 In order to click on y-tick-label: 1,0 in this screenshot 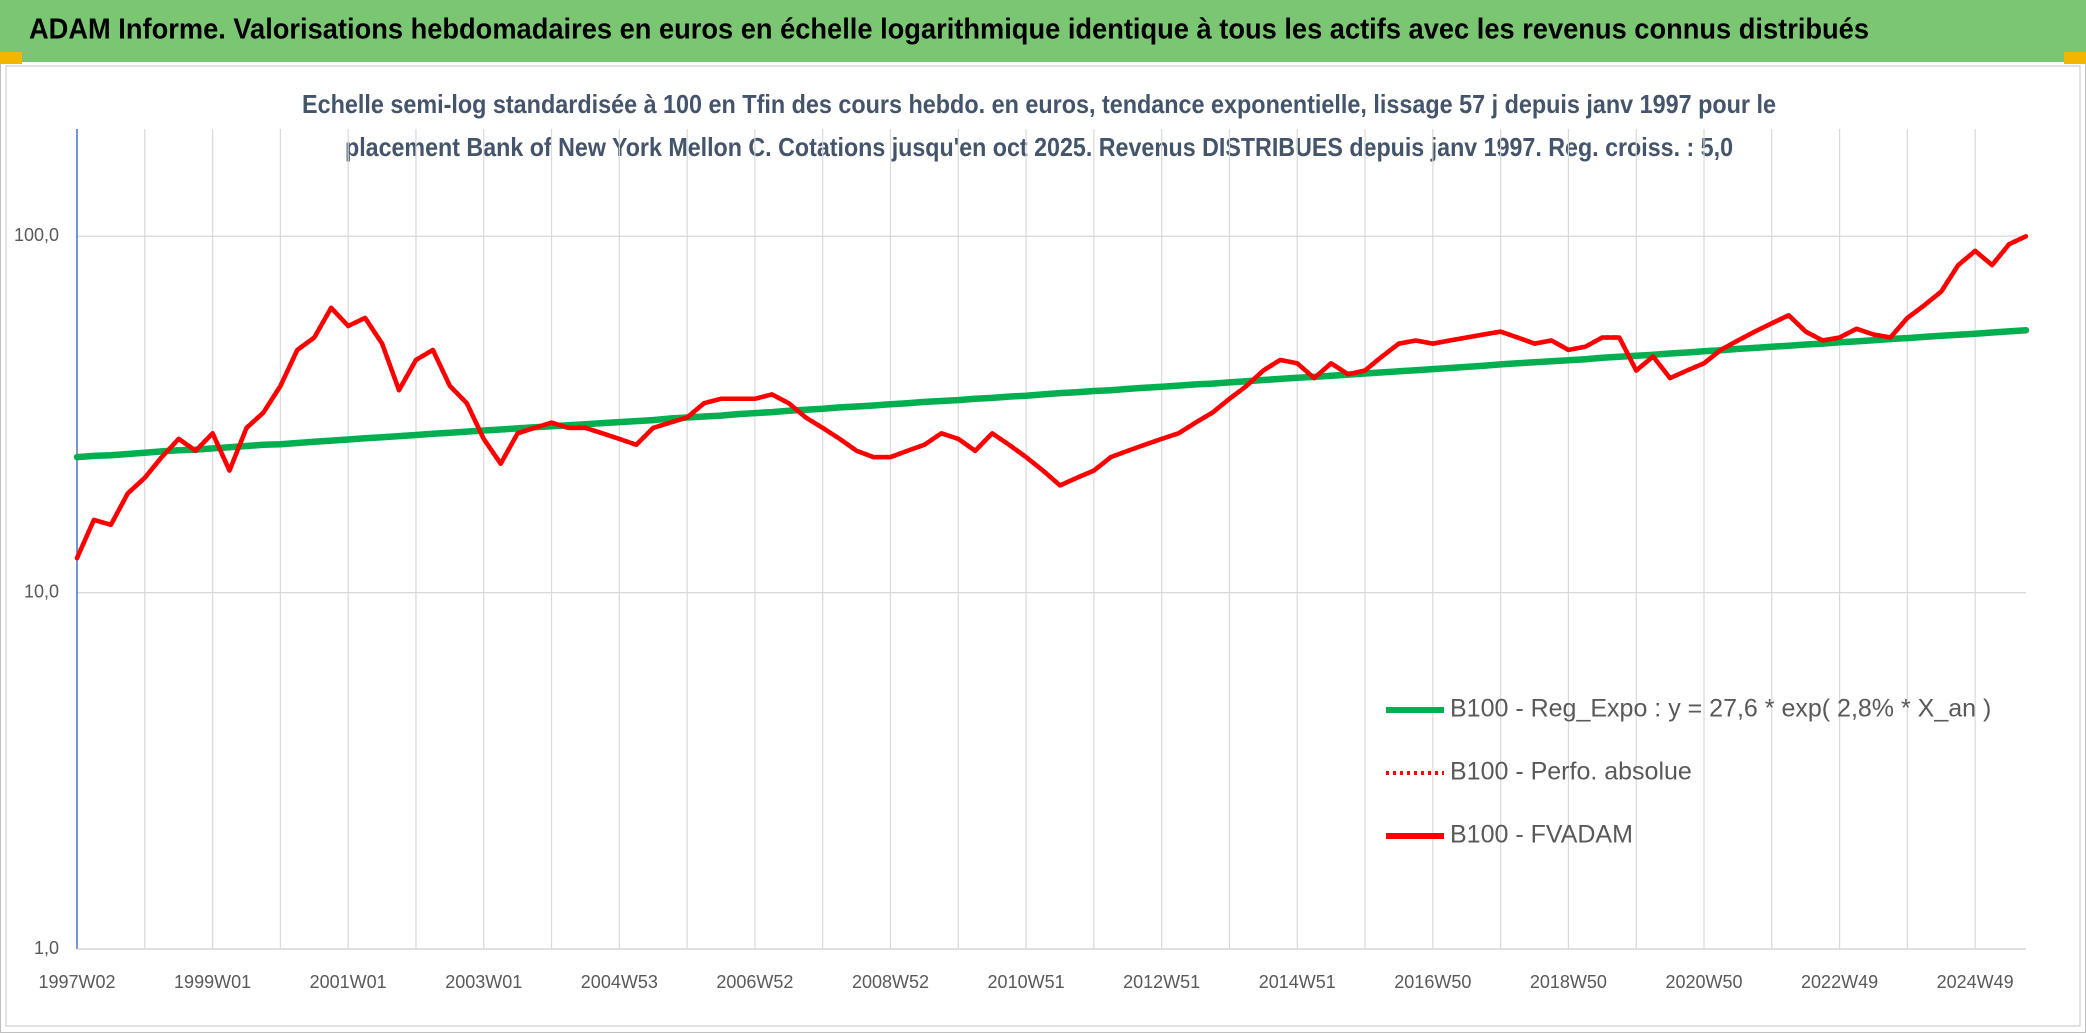, I will do `click(46, 948)`.